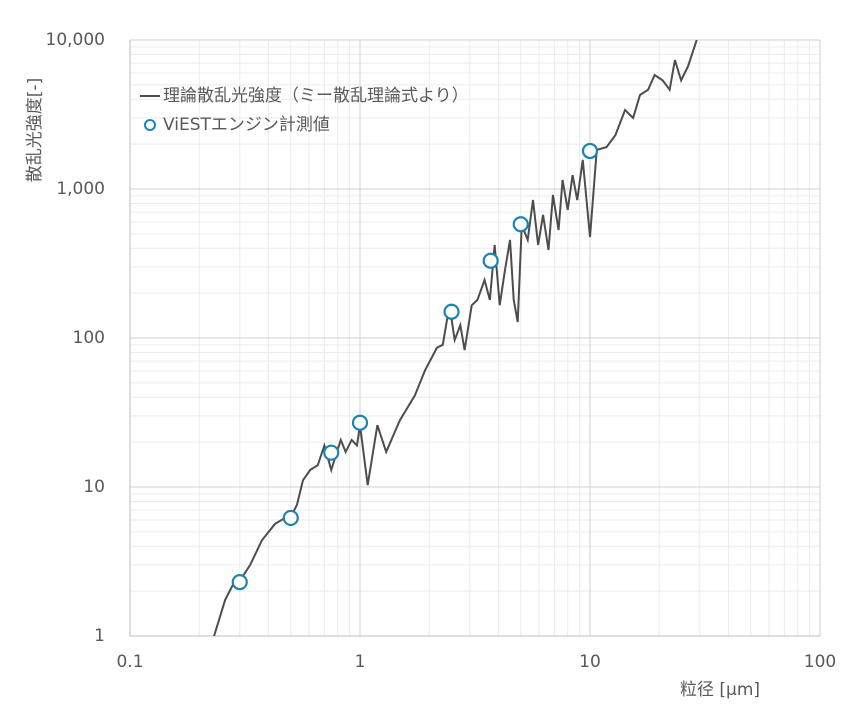 This screenshot has height=710, width=852. I want to click on x-tick-label: 0.1, so click(129, 662).